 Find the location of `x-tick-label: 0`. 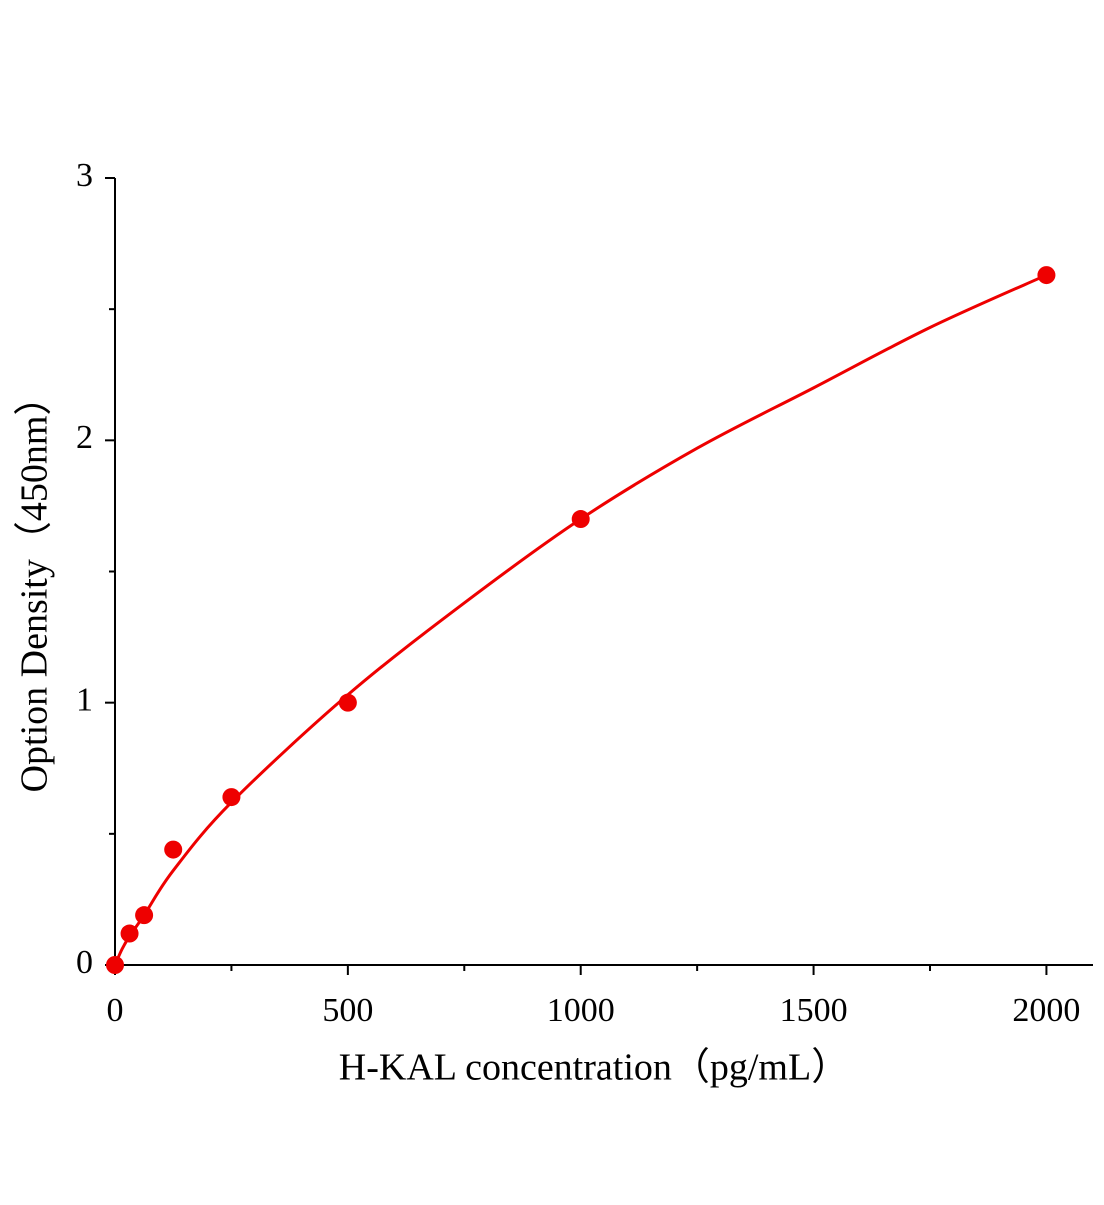

x-tick-label: 0 is located at coordinates (115, 1010).